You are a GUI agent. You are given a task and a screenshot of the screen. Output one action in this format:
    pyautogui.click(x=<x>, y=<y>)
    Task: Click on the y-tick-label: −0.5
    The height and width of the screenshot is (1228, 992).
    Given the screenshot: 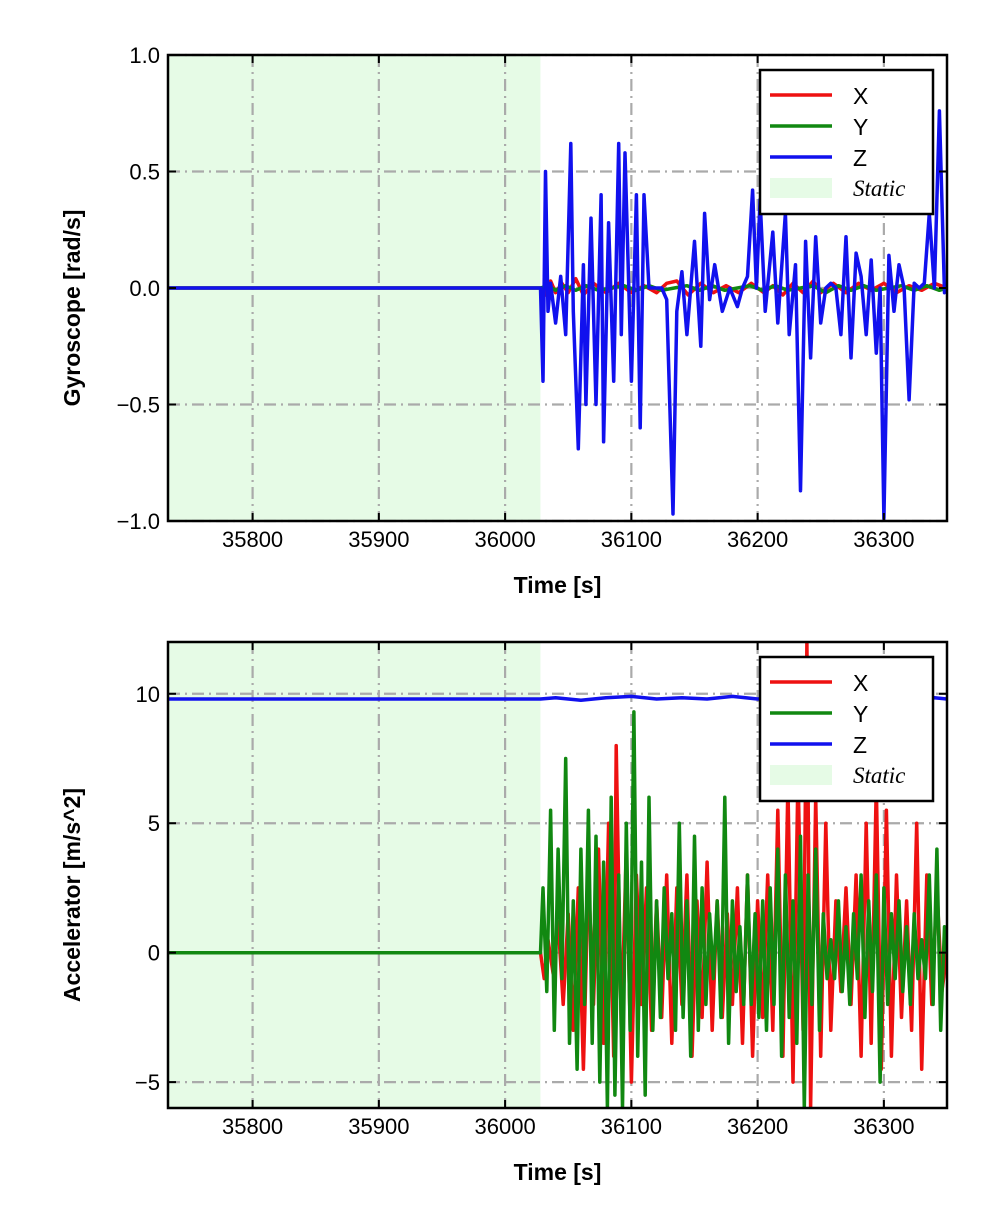 What is the action you would take?
    pyautogui.click(x=138, y=405)
    